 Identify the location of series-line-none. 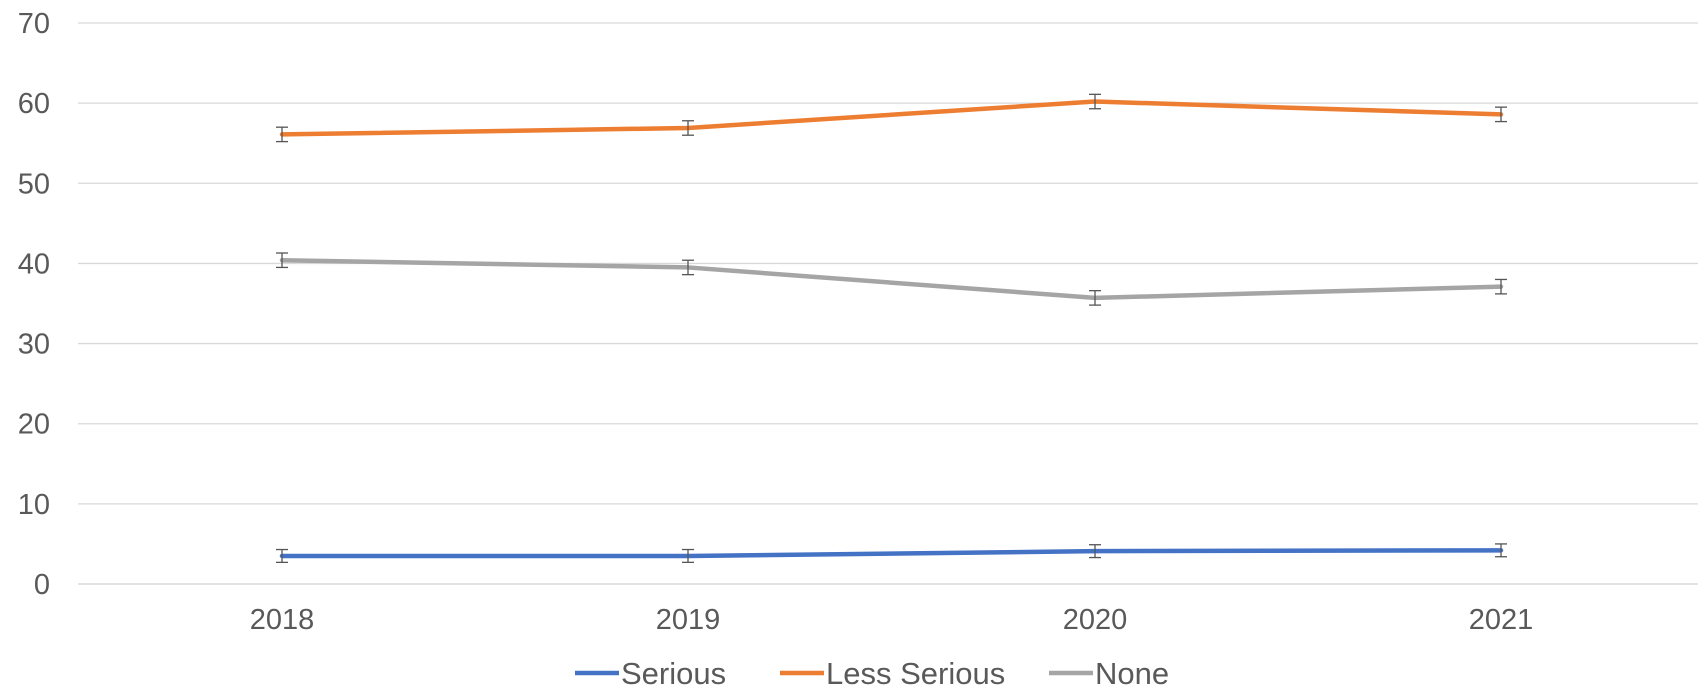
(891, 279).